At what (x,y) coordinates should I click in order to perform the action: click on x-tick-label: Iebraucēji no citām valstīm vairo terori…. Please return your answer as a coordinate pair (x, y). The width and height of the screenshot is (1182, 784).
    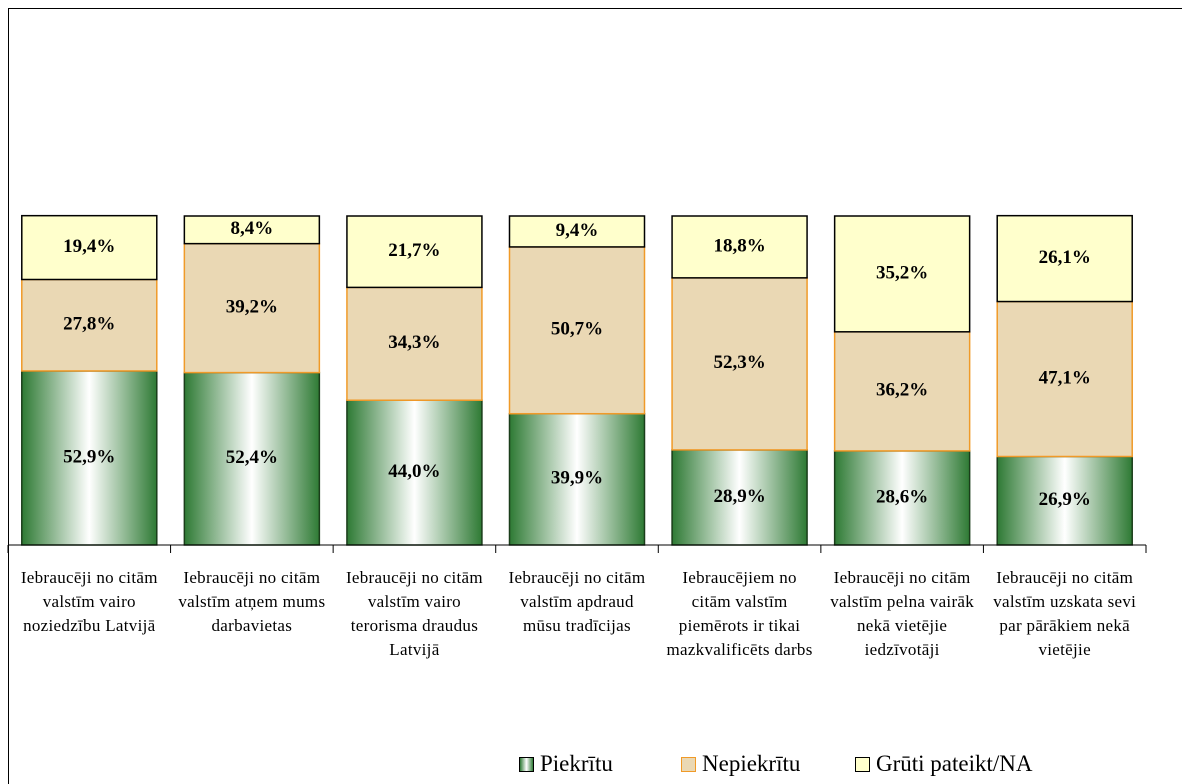
    Looking at the image, I should click on (414, 613).